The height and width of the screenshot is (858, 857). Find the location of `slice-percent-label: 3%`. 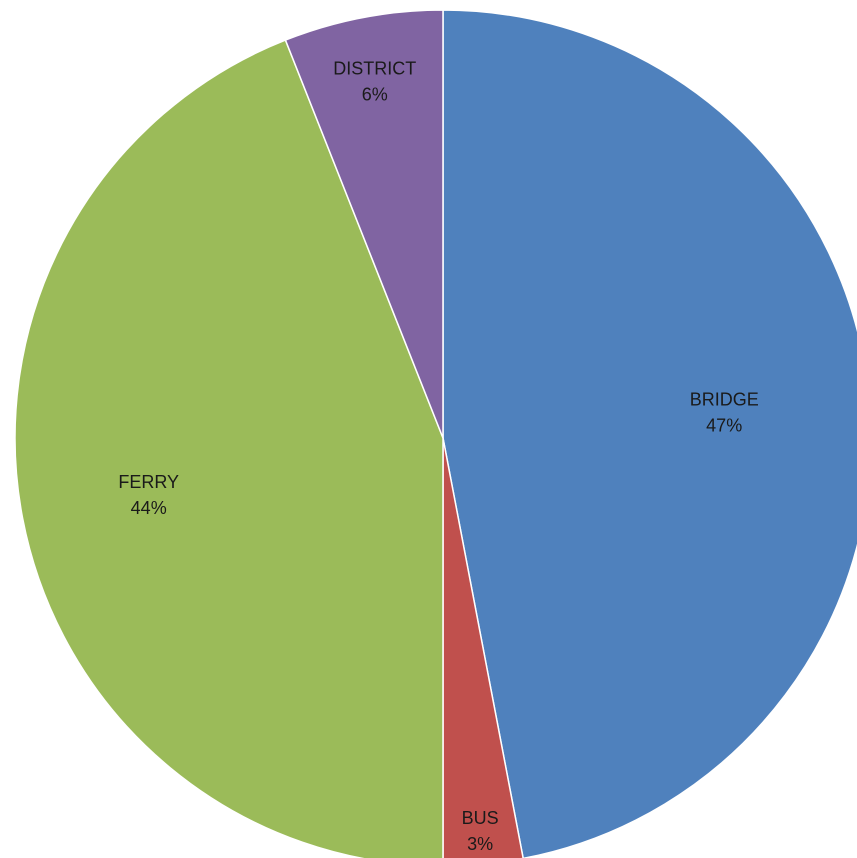

slice-percent-label: 3% is located at coordinates (480, 844).